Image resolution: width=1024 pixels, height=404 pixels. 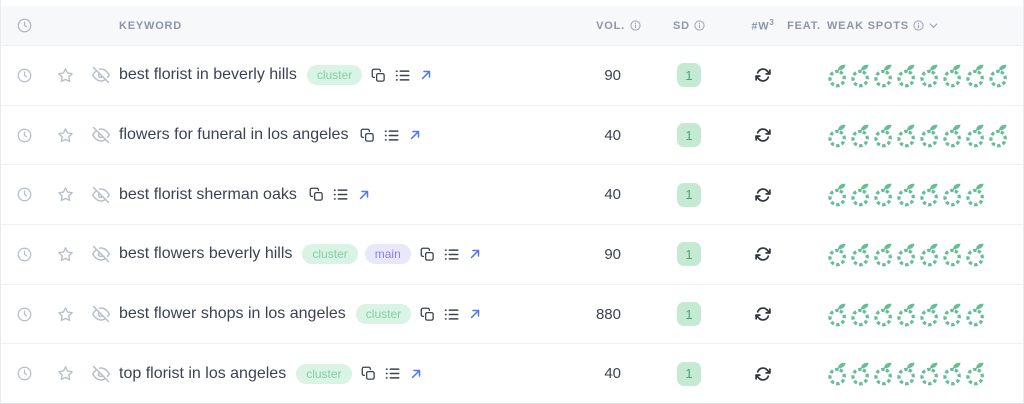 I want to click on keyword-text: best florist sherman oaks, so click(x=208, y=194).